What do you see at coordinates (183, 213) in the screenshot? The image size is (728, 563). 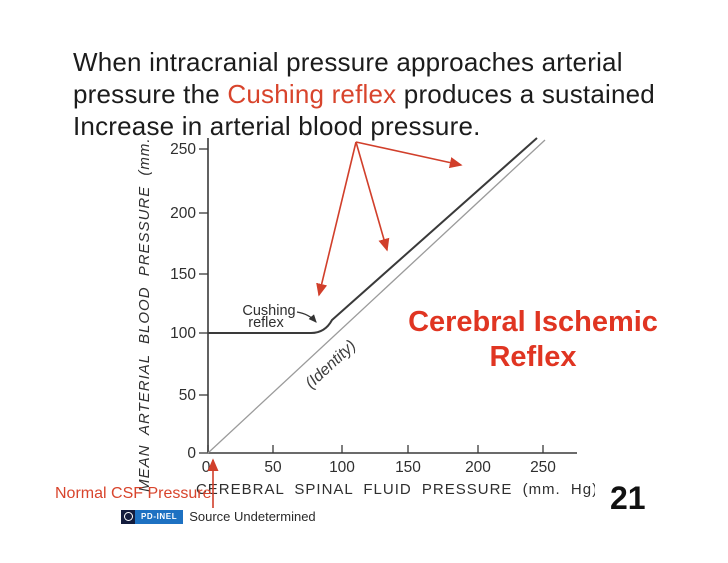 I see `y-tick-label-200: 200` at bounding box center [183, 213].